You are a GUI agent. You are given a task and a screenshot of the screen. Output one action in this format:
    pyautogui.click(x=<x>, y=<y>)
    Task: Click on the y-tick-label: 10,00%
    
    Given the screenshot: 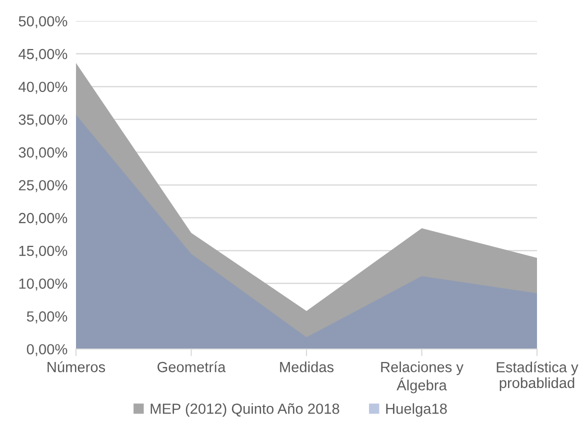 What is the action you would take?
    pyautogui.click(x=43, y=284)
    